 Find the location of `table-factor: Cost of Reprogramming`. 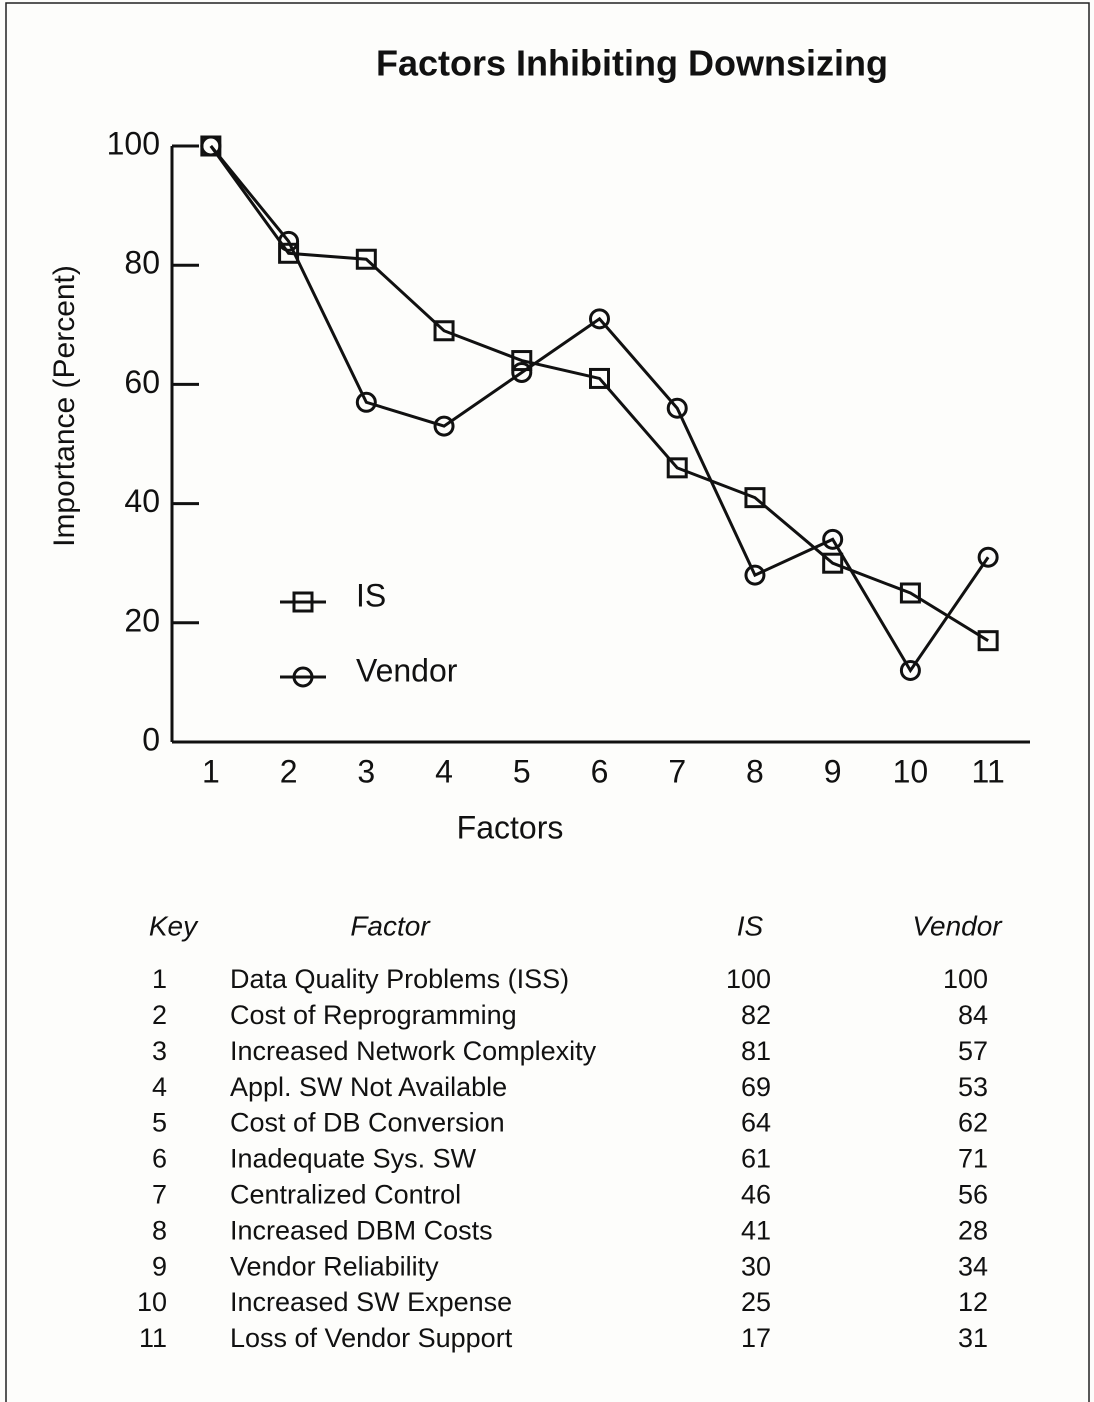

table-factor: Cost of Reprogramming is located at coordinates (373, 1015).